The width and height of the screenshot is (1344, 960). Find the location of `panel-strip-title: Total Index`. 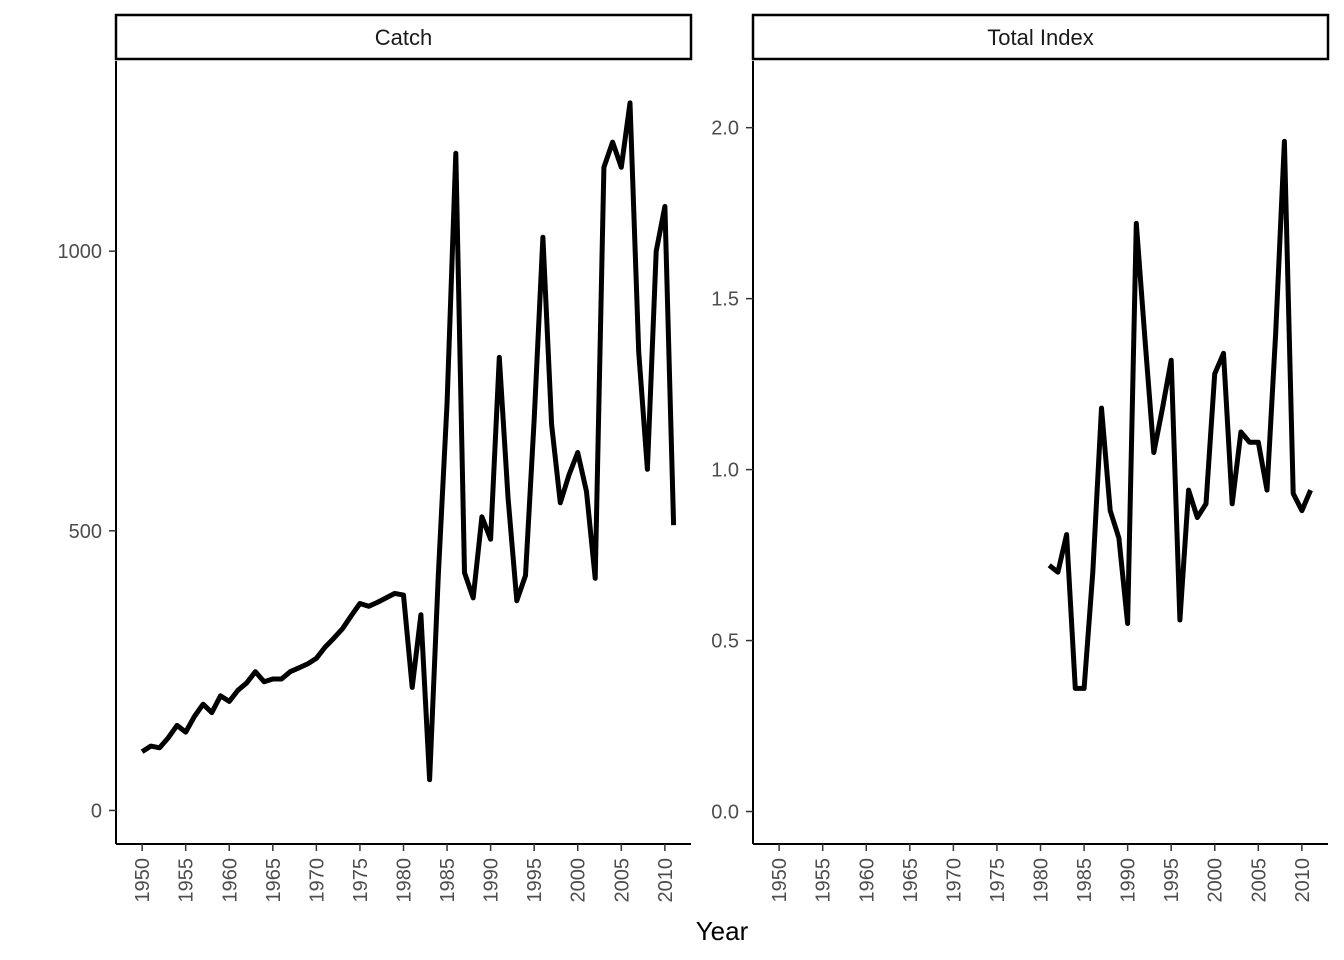

panel-strip-title: Total Index is located at coordinates (1040, 37).